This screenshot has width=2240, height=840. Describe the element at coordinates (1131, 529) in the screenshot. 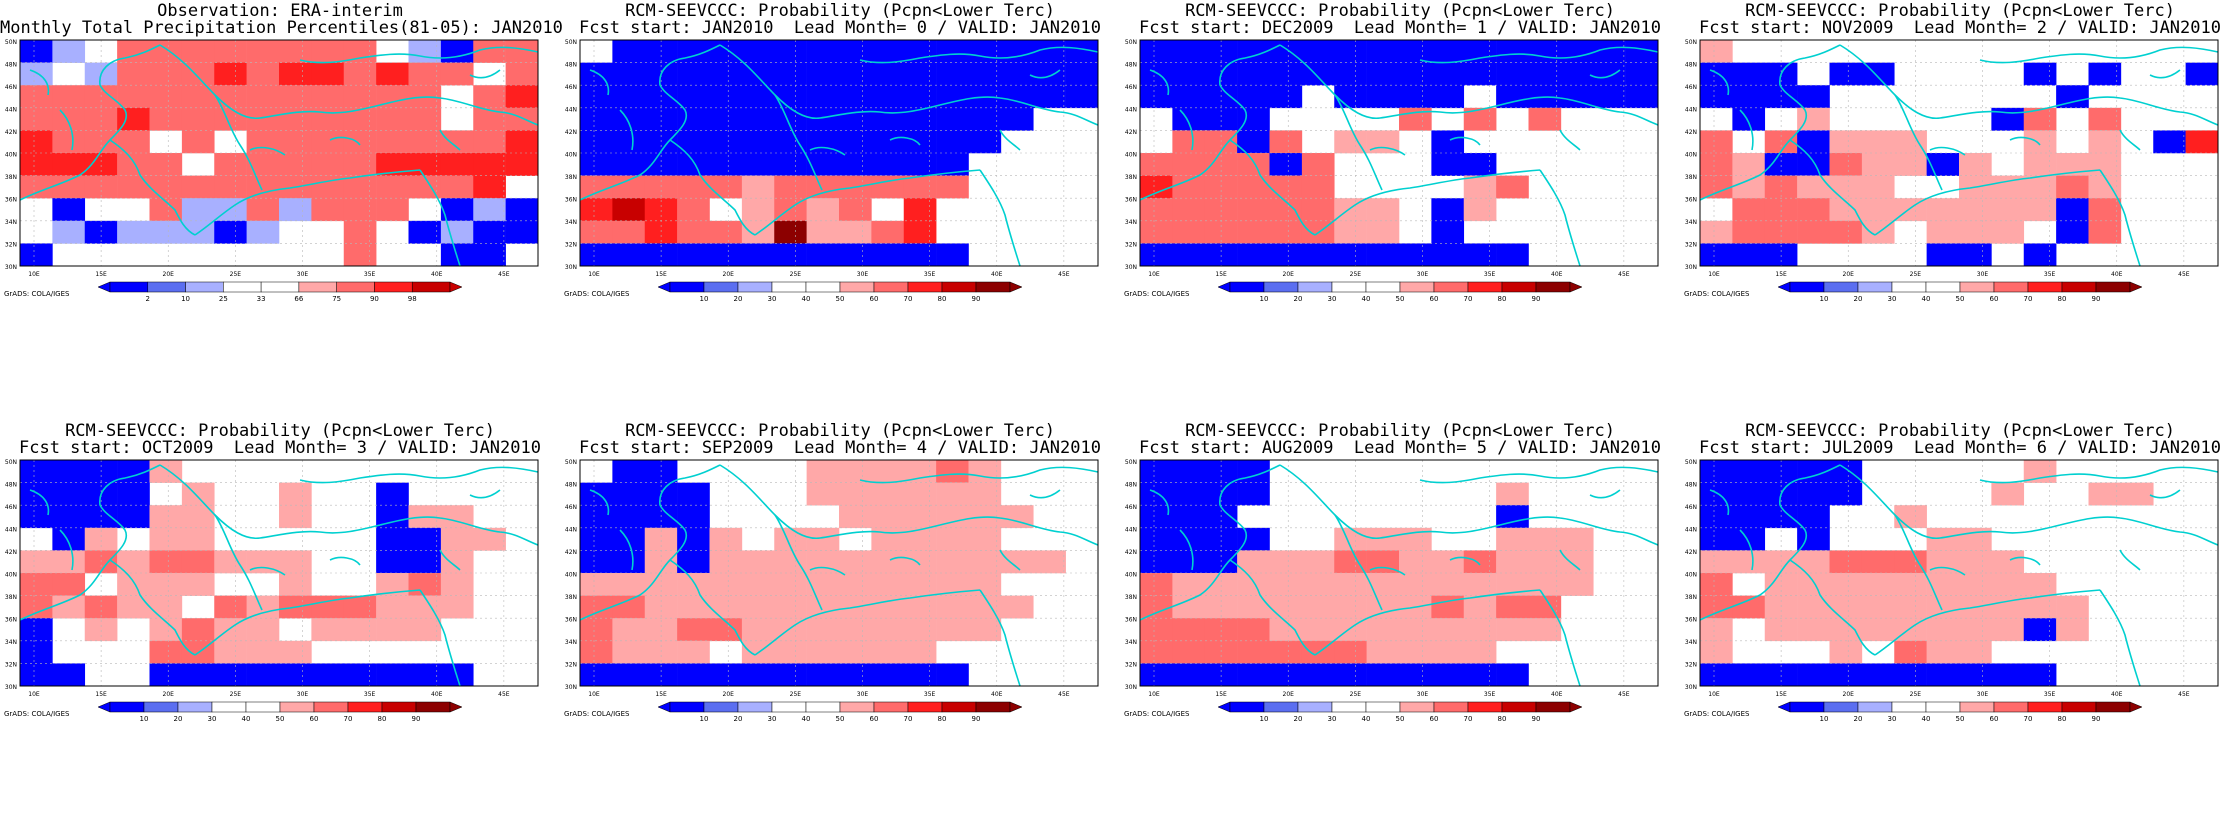

I see `lat-tick-label: 44N` at that location.